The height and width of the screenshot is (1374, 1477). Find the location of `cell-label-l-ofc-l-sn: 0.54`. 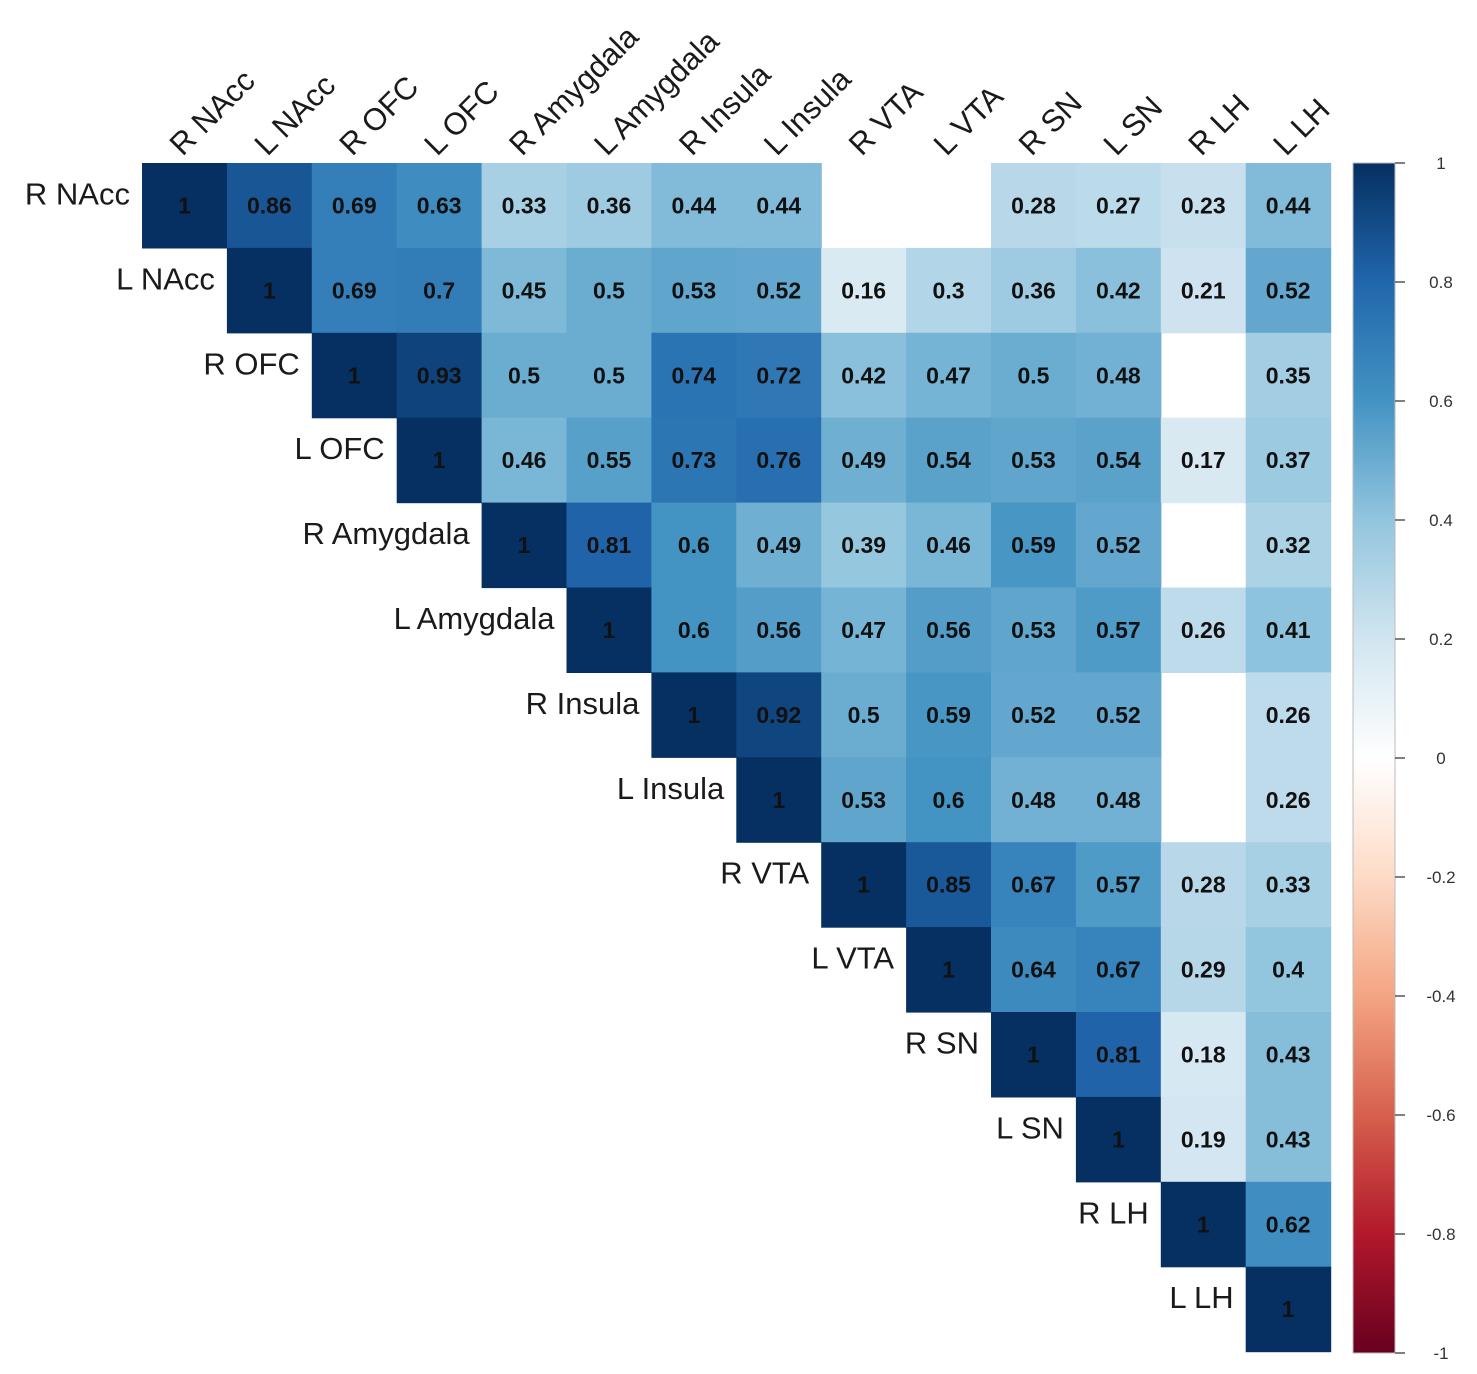

cell-label-l-ofc-l-sn: 0.54 is located at coordinates (1118, 460).